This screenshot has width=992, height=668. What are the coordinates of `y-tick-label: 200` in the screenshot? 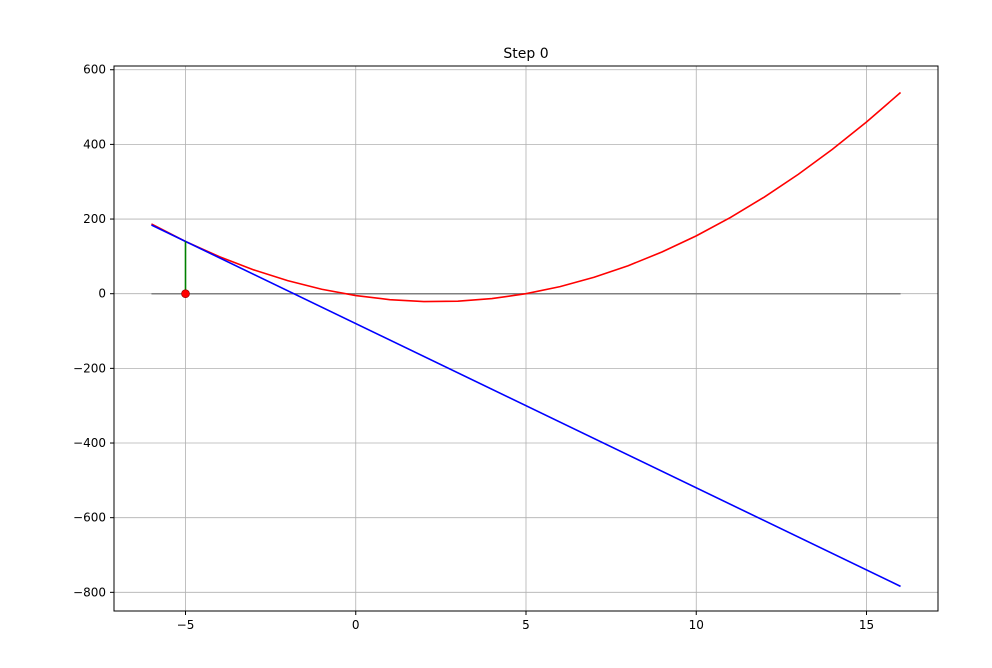 It's located at (94, 219).